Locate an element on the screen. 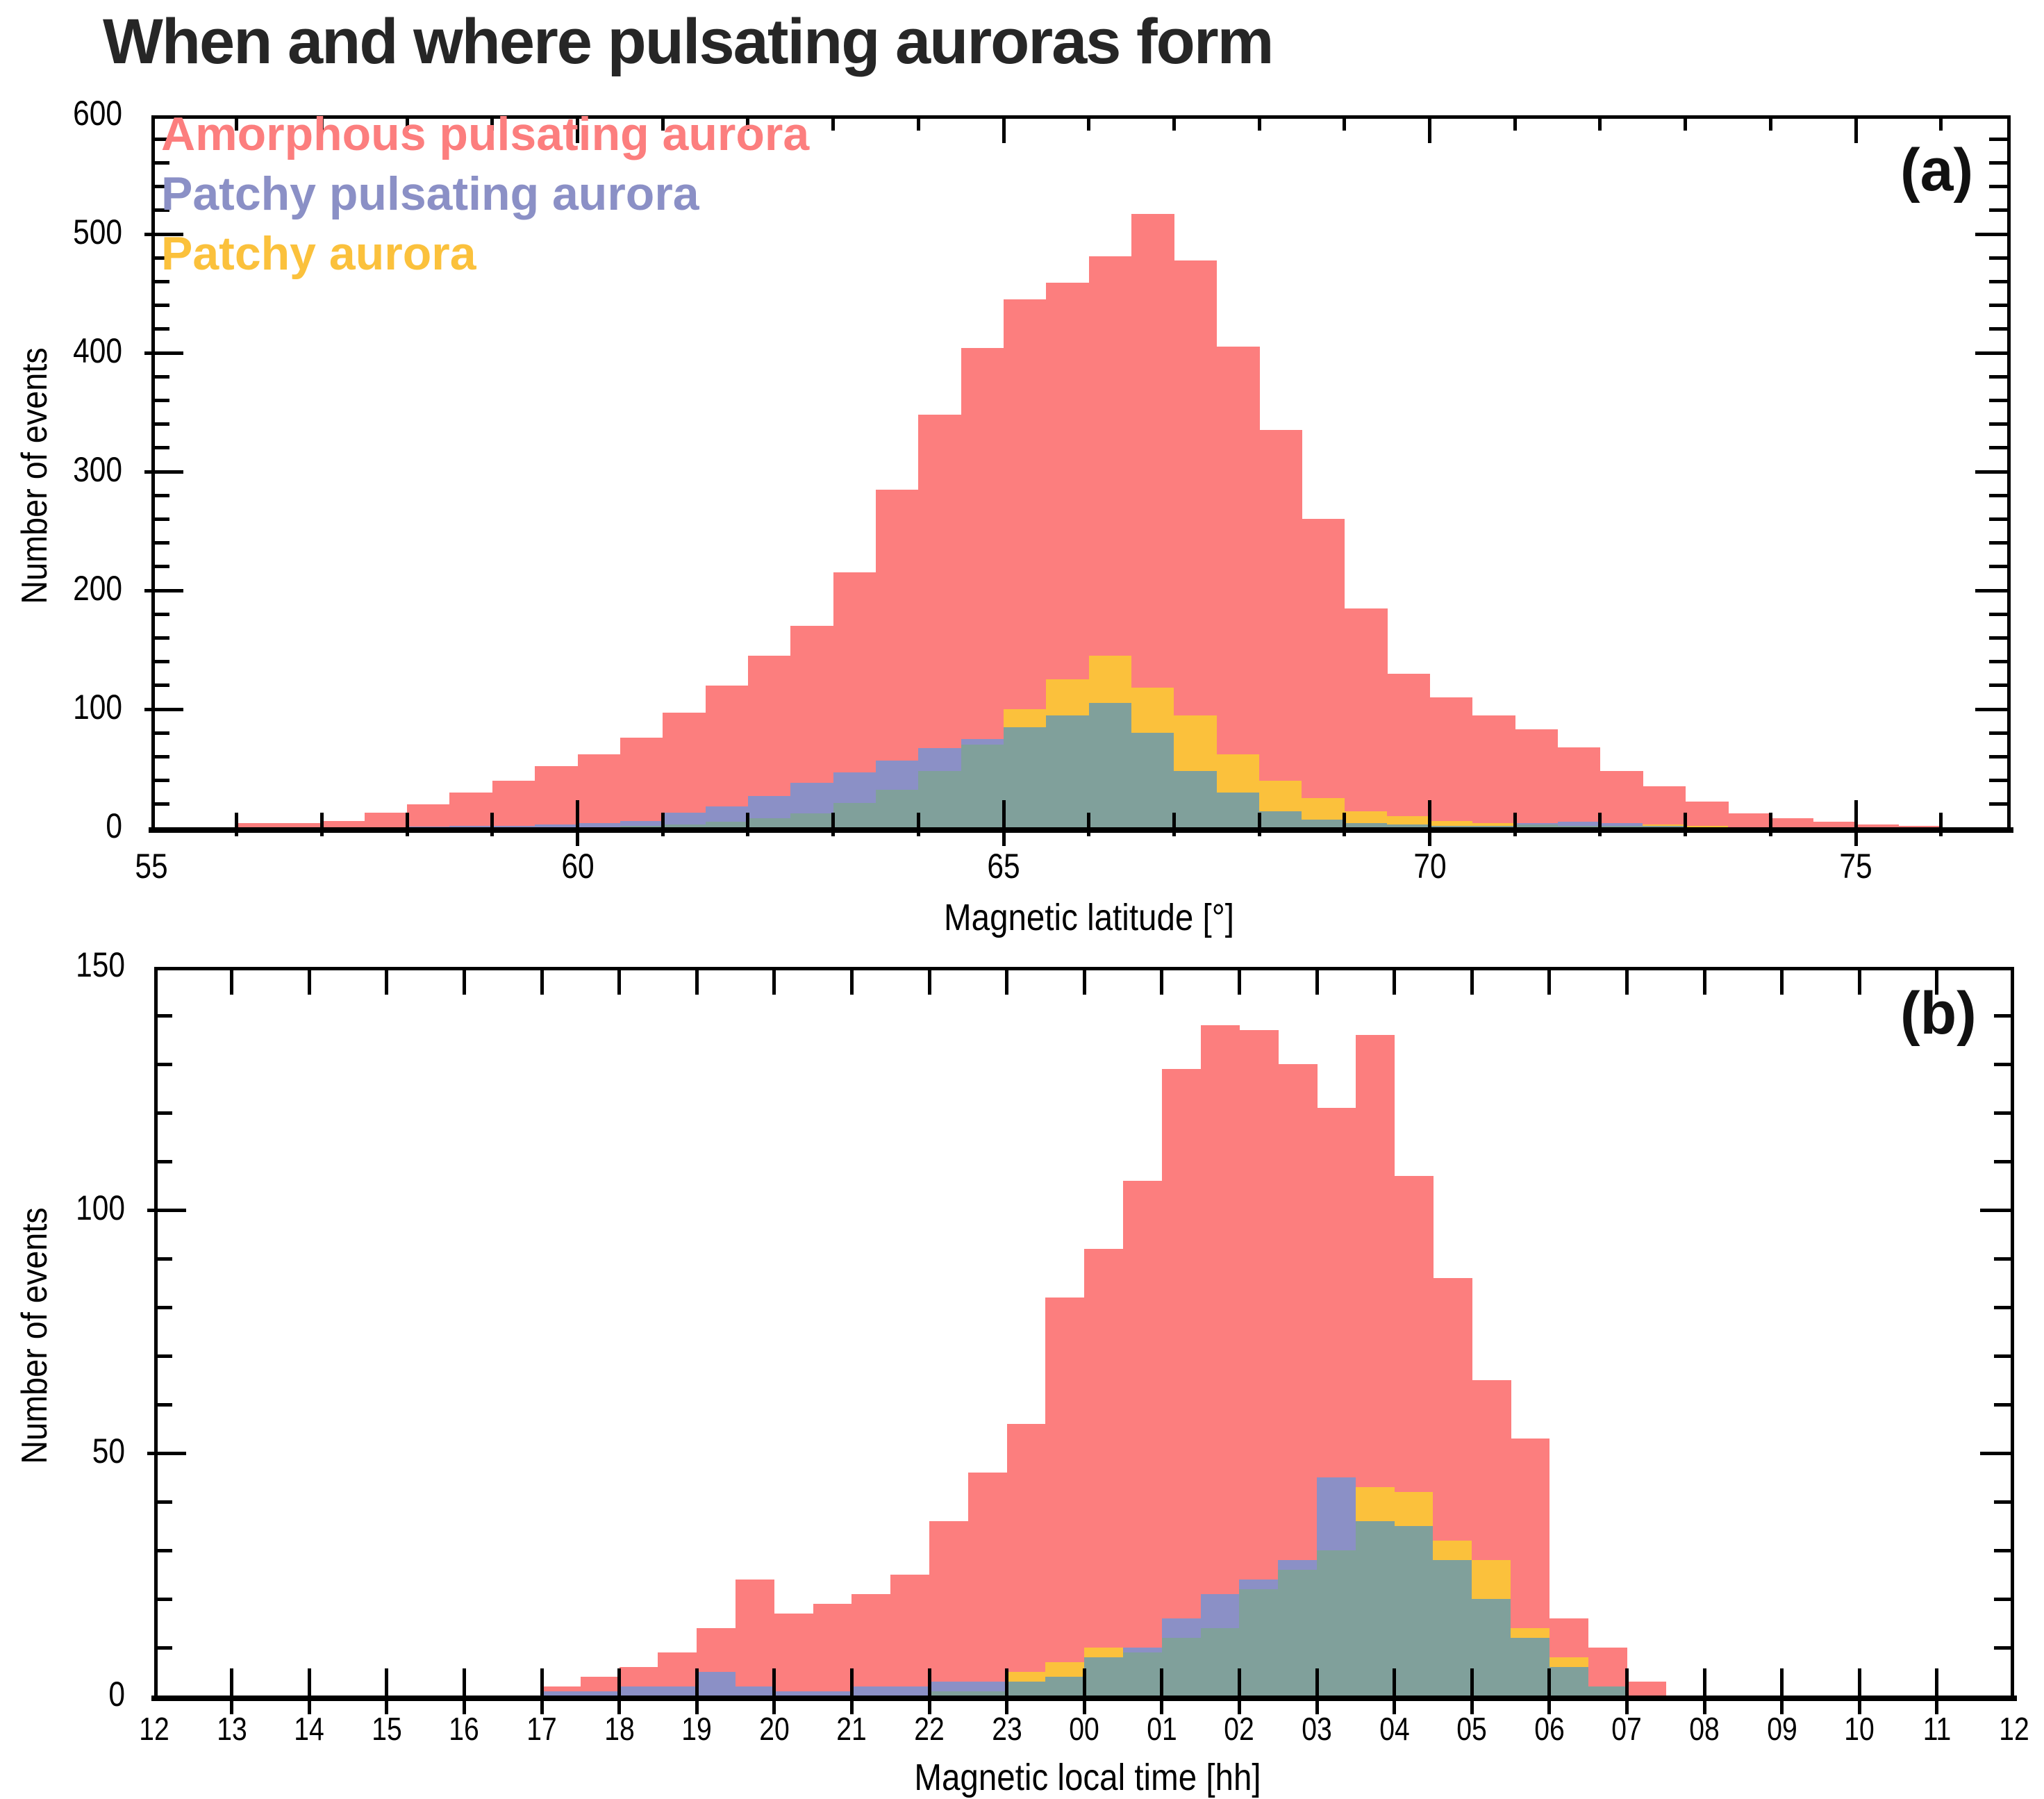  panel-b-letter: (b) is located at coordinates (1938, 1013).